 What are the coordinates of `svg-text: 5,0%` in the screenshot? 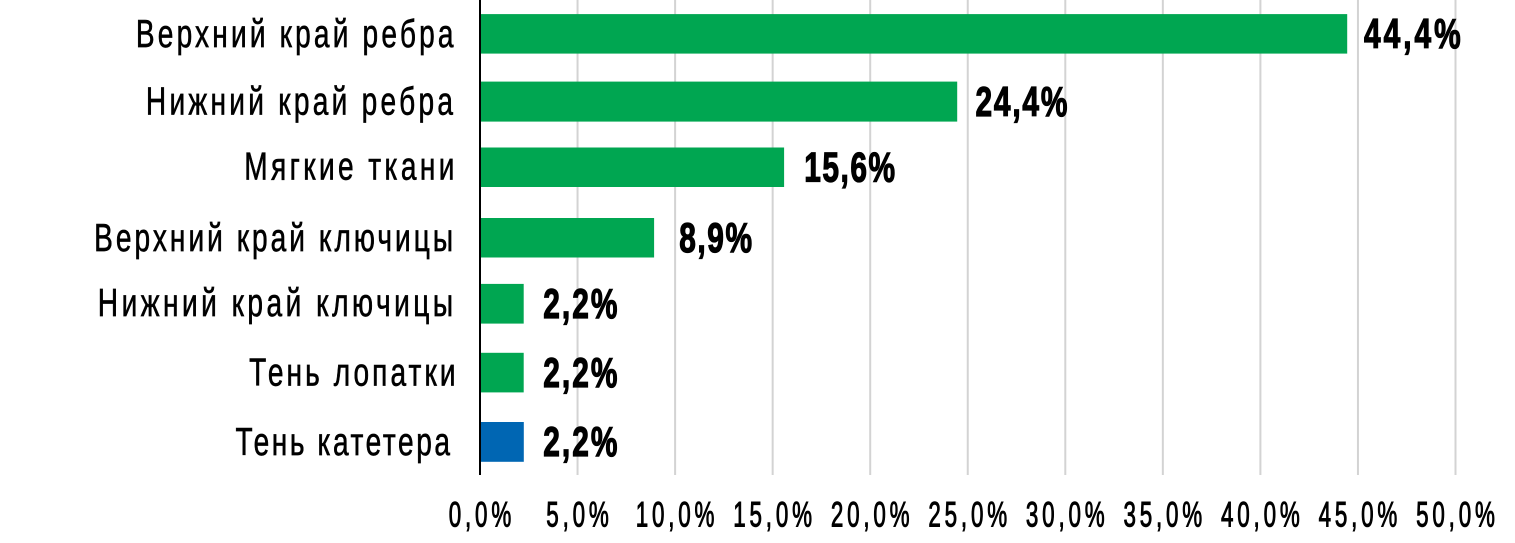 It's located at (579, 515).